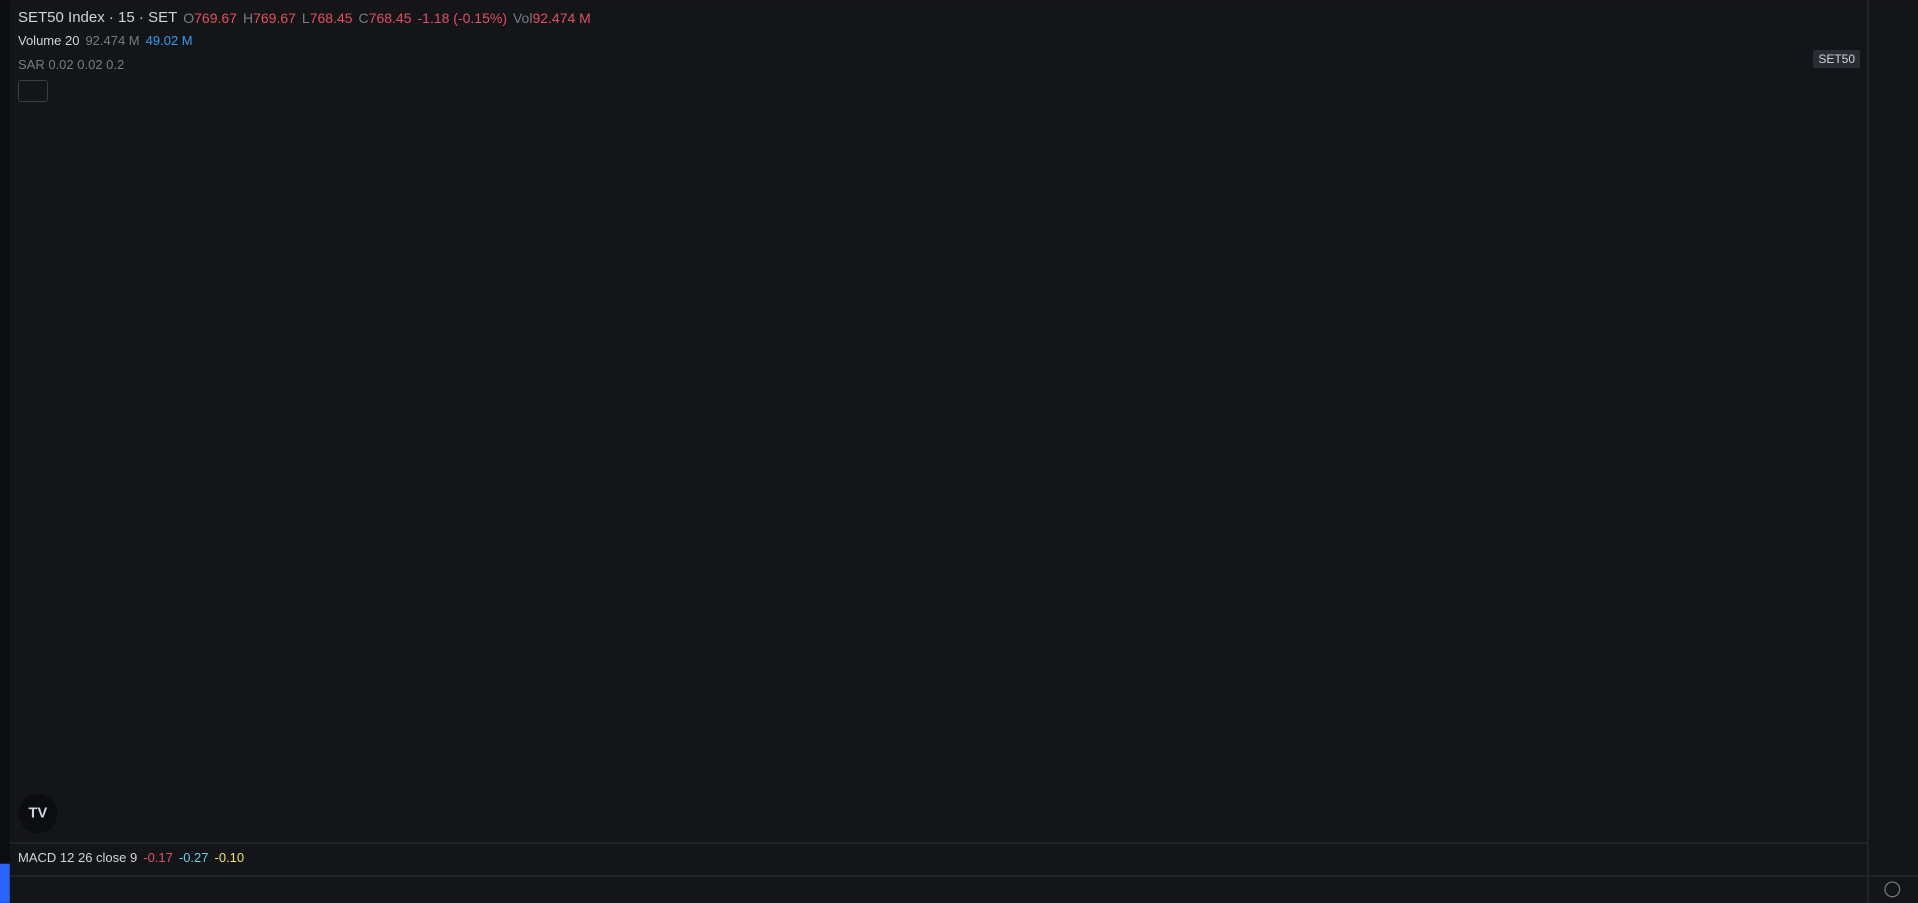  I want to click on change: -1.18 (-0.15%), so click(462, 17).